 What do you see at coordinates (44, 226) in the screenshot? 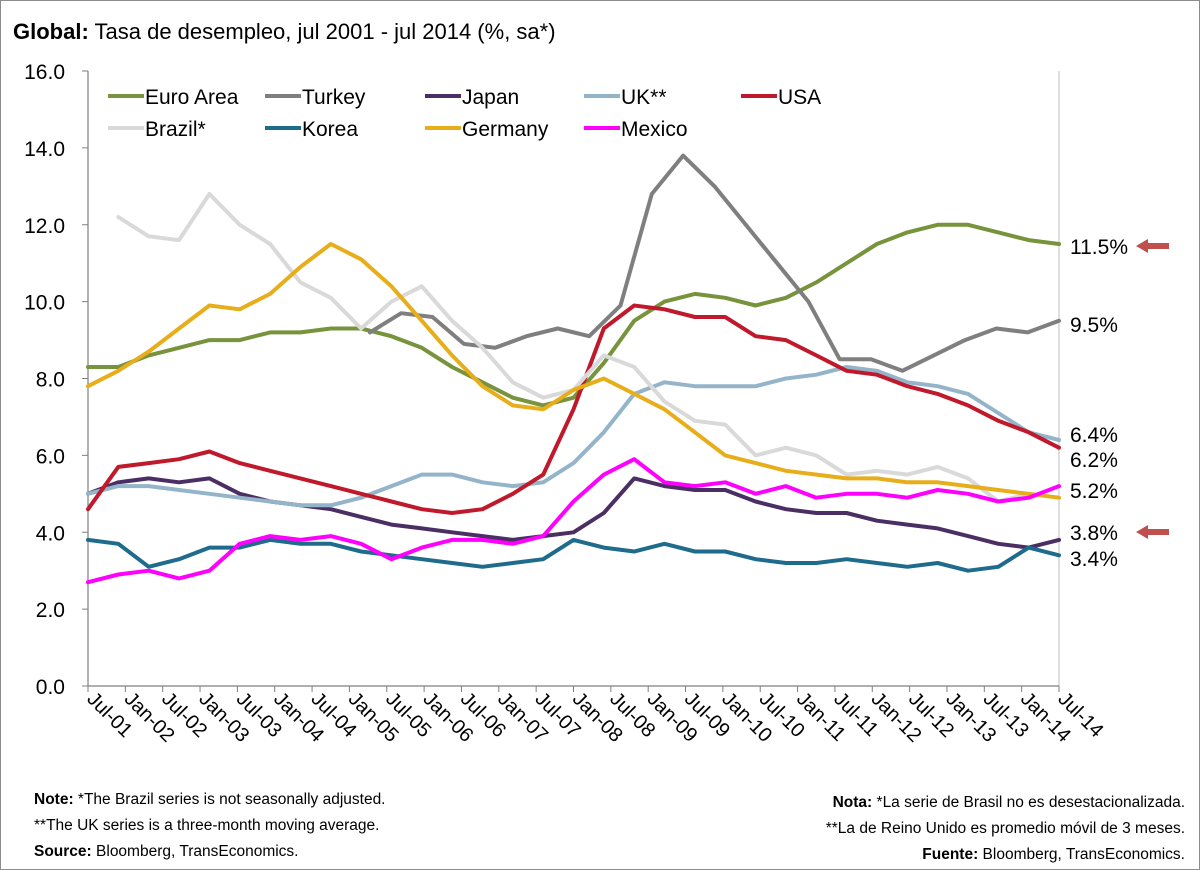
I see `y-tick-label: 12.0` at bounding box center [44, 226].